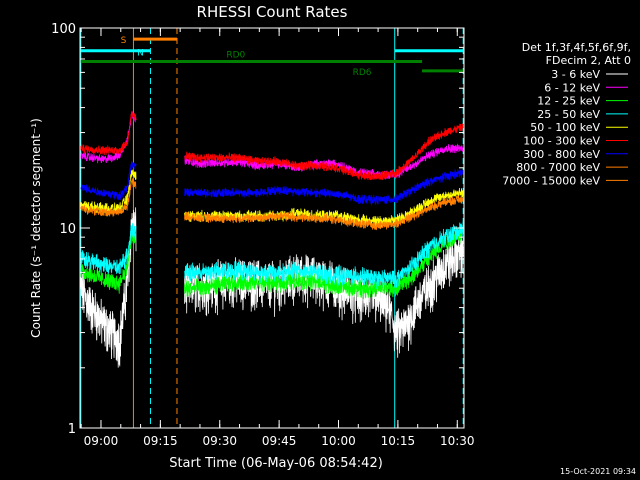  Describe the element at coordinates (598, 471) in the screenshot. I see `footer-date: 15-Oct-2021 09:34` at that location.